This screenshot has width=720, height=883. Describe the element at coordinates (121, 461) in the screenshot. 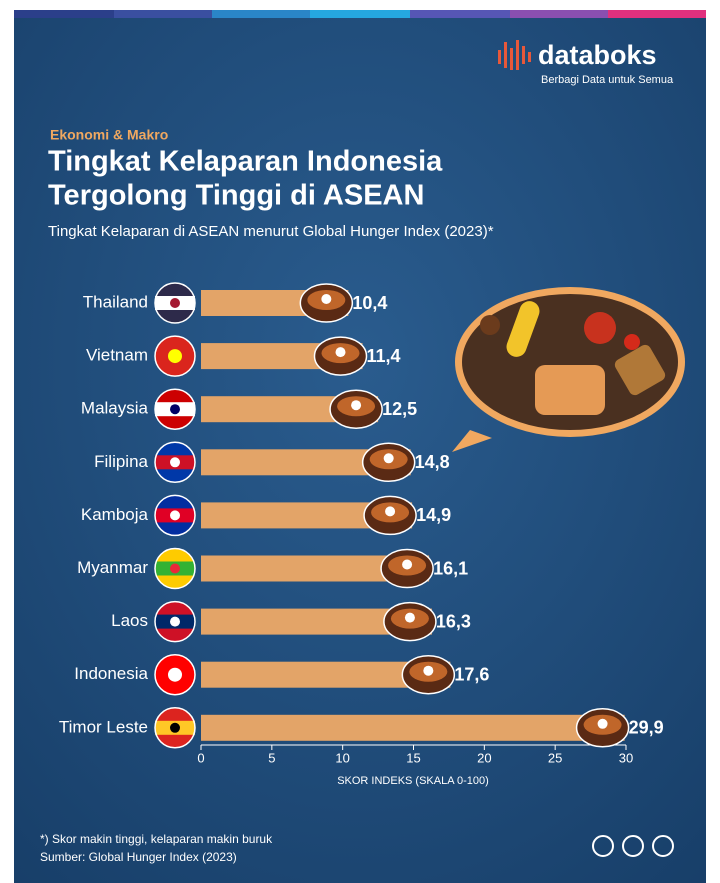

I see `y-tick-label: Filipina` at that location.